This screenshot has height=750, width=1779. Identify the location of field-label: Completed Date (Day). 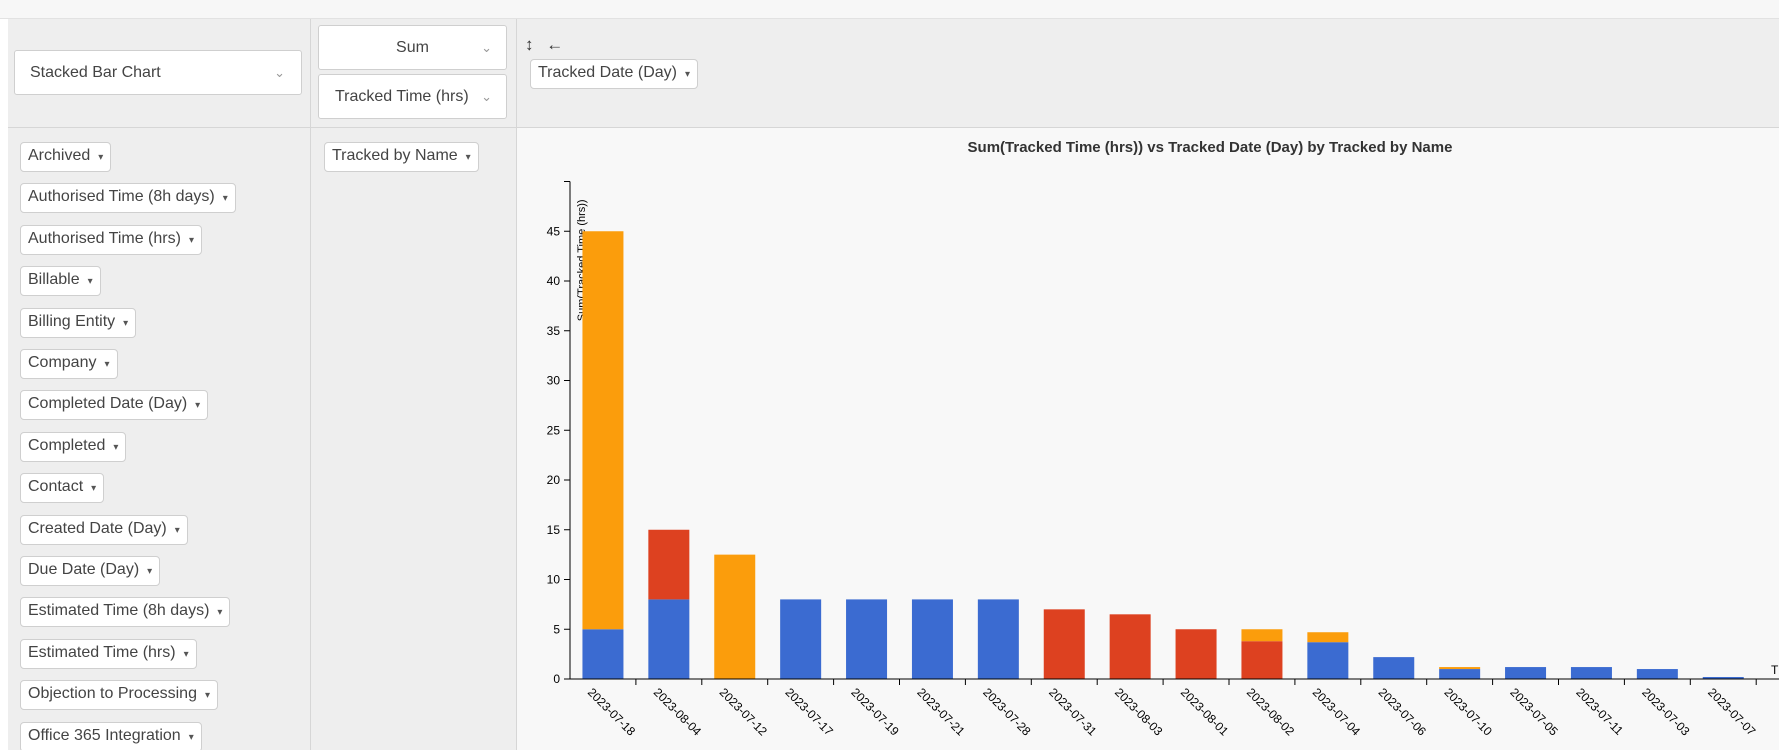
(108, 404).